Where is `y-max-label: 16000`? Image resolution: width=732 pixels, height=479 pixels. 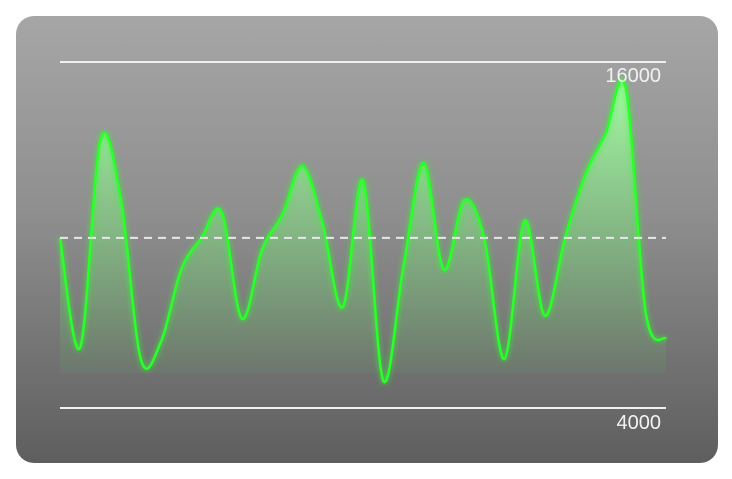
y-max-label: 16000 is located at coordinates (633, 76).